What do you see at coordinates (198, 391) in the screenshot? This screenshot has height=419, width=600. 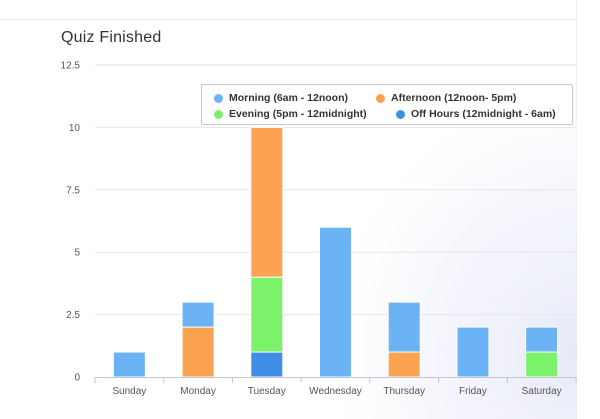 I see `x-tick-label: Monday` at bounding box center [198, 391].